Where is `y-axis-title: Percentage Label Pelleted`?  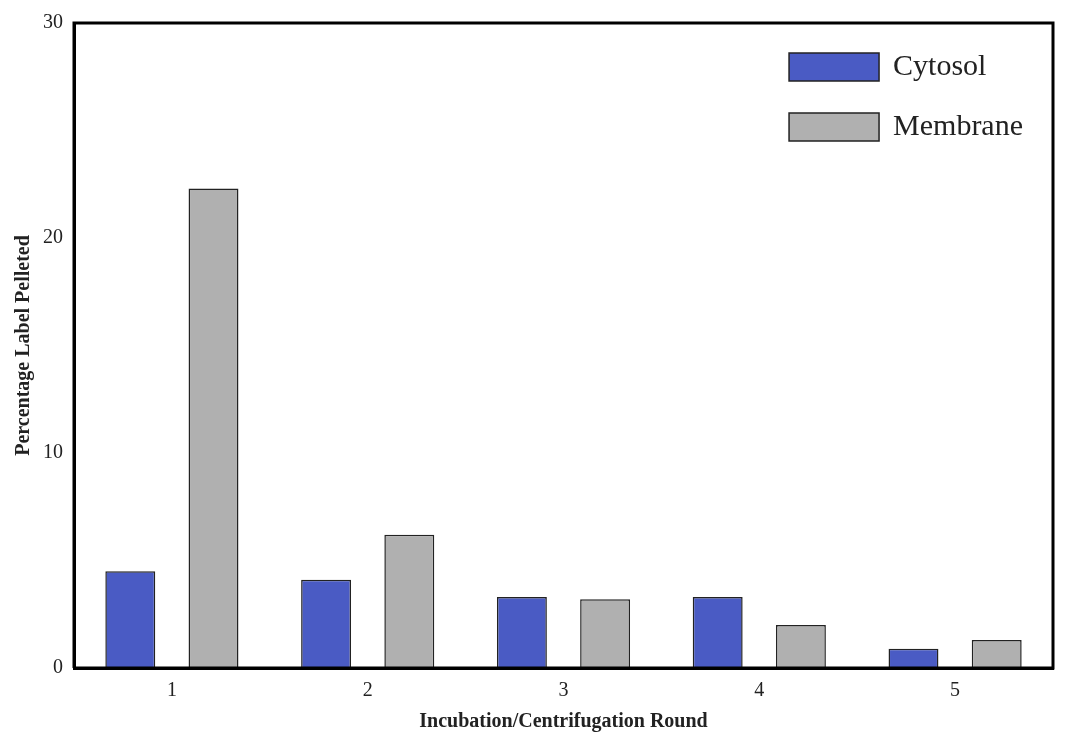 y-axis-title: Percentage Label Pelleted is located at coordinates (23, 345).